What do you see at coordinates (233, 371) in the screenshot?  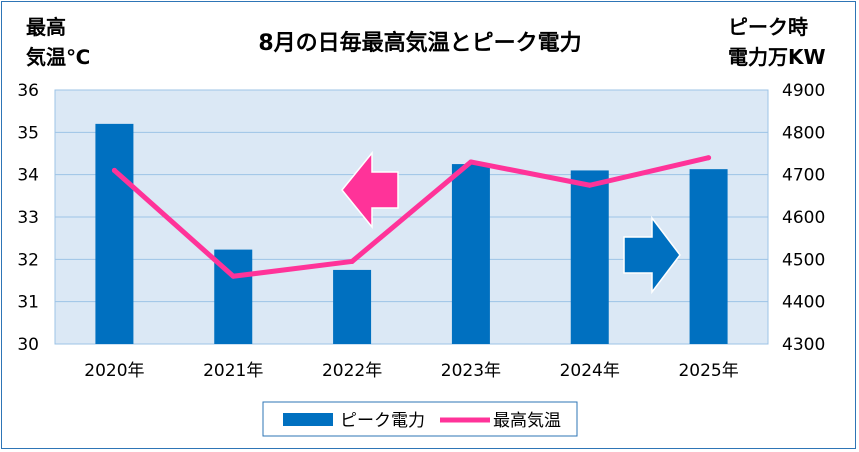 I see `x-tick-2021年: 2021年` at bounding box center [233, 371].